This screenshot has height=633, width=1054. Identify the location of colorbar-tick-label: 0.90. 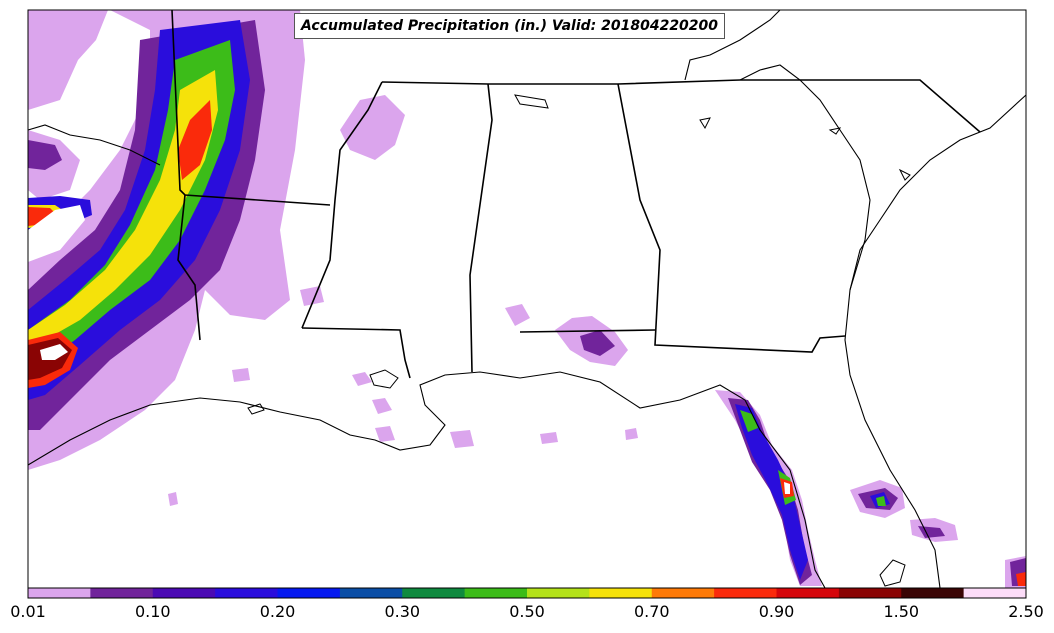
(776, 611).